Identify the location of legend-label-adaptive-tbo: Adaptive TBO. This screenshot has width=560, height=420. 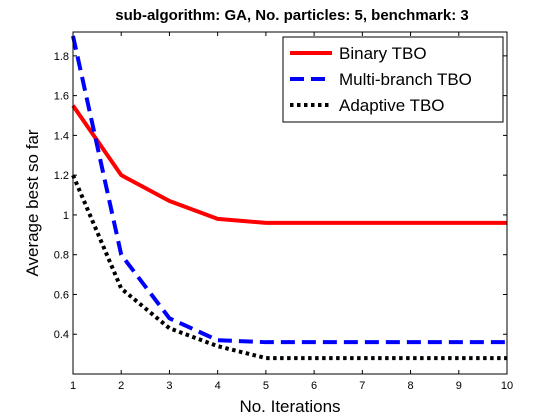
(392, 105).